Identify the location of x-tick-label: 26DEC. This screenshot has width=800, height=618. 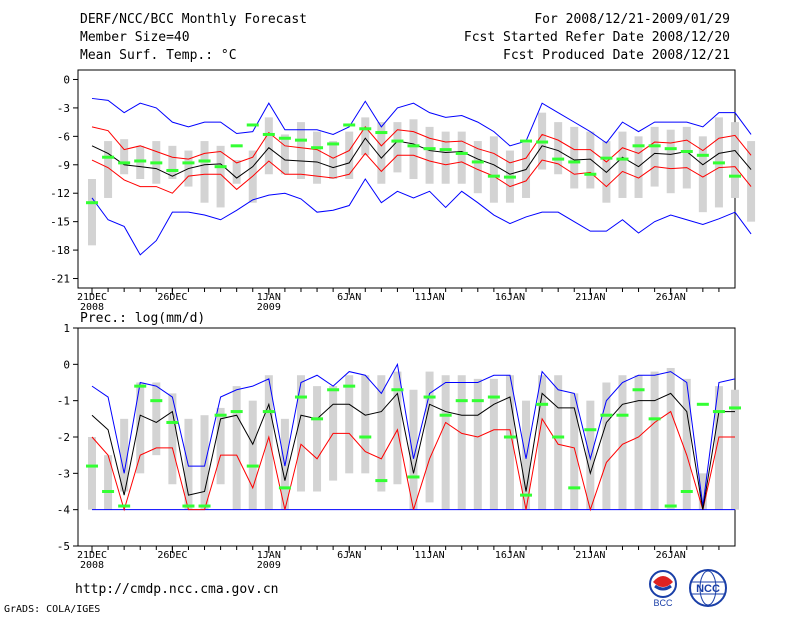
(172, 297).